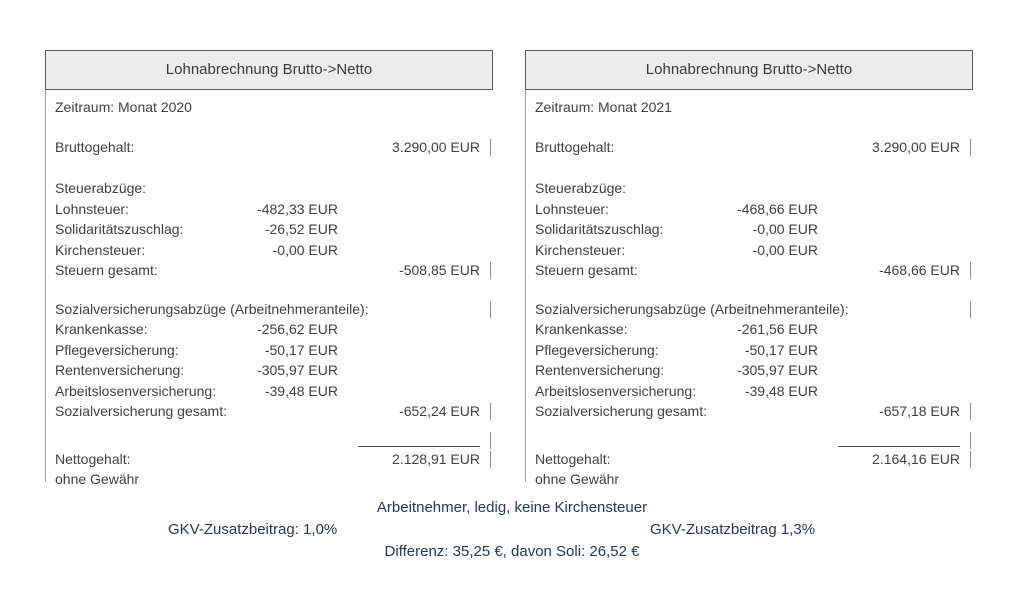  I want to click on bruttogehalt-value: 3.290,00 EUR, so click(916, 146).